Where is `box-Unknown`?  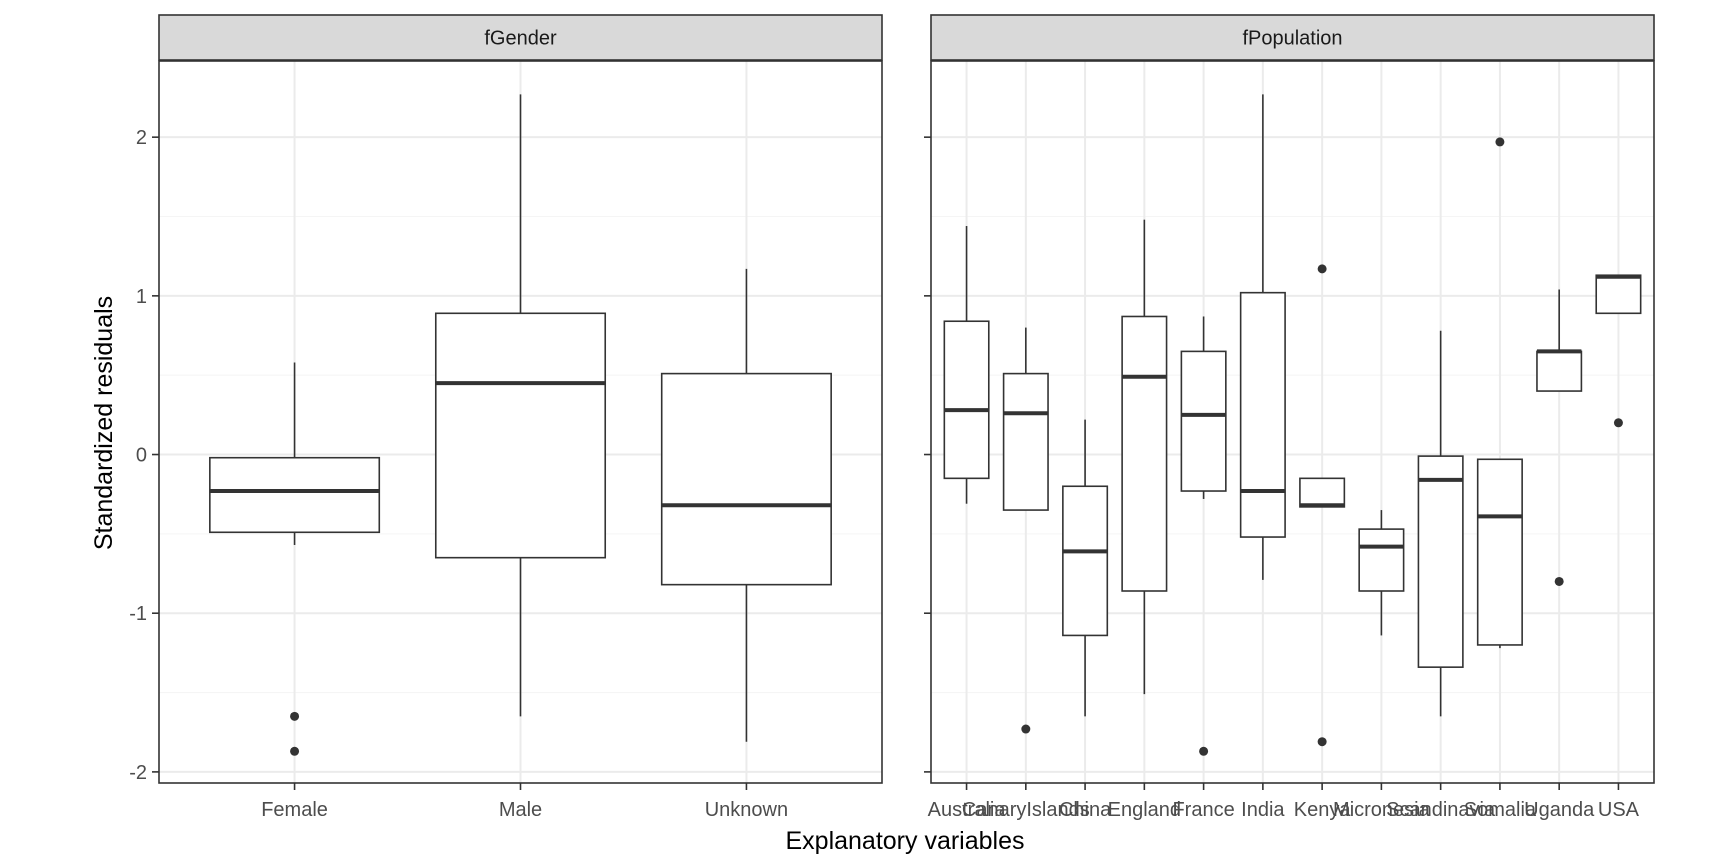
box-Unknown is located at coordinates (746, 505).